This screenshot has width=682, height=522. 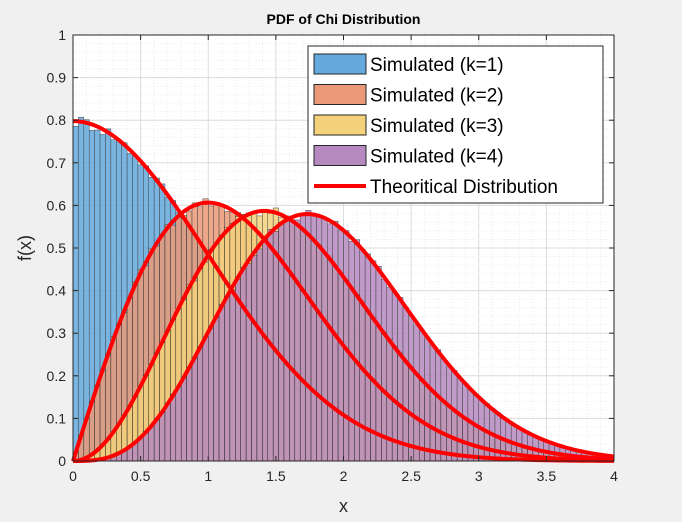 What do you see at coordinates (208, 476) in the screenshot?
I see `x-tick-label: 1` at bounding box center [208, 476].